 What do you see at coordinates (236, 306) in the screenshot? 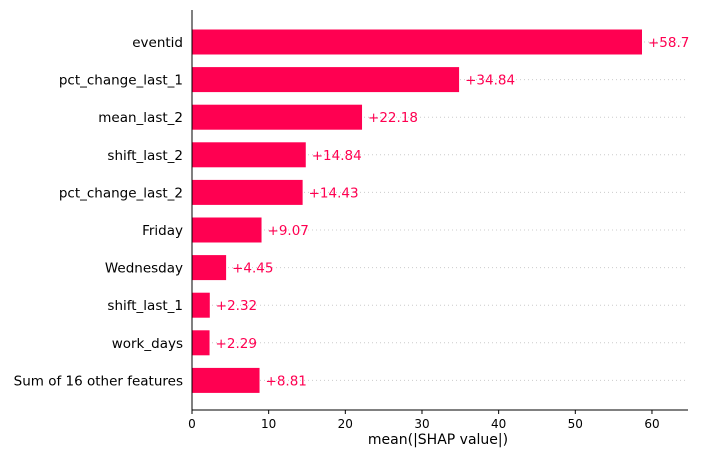
I see `bar-value-label: +2.32` at bounding box center [236, 306].